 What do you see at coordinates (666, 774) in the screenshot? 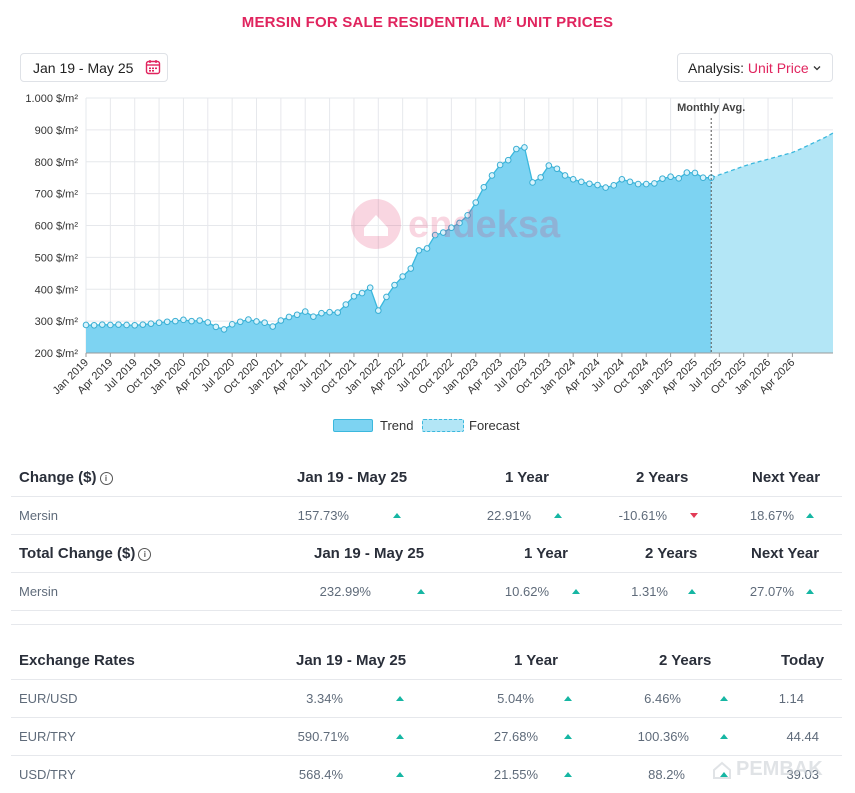
I see `value-2-years: 88.2%` at bounding box center [666, 774].